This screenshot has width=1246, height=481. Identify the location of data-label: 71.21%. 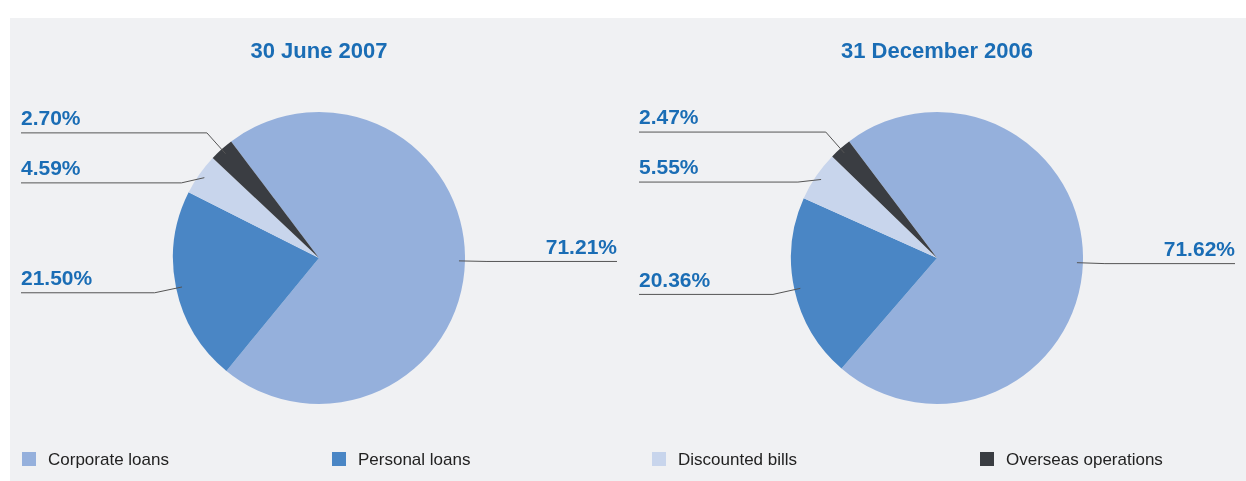
(581, 246).